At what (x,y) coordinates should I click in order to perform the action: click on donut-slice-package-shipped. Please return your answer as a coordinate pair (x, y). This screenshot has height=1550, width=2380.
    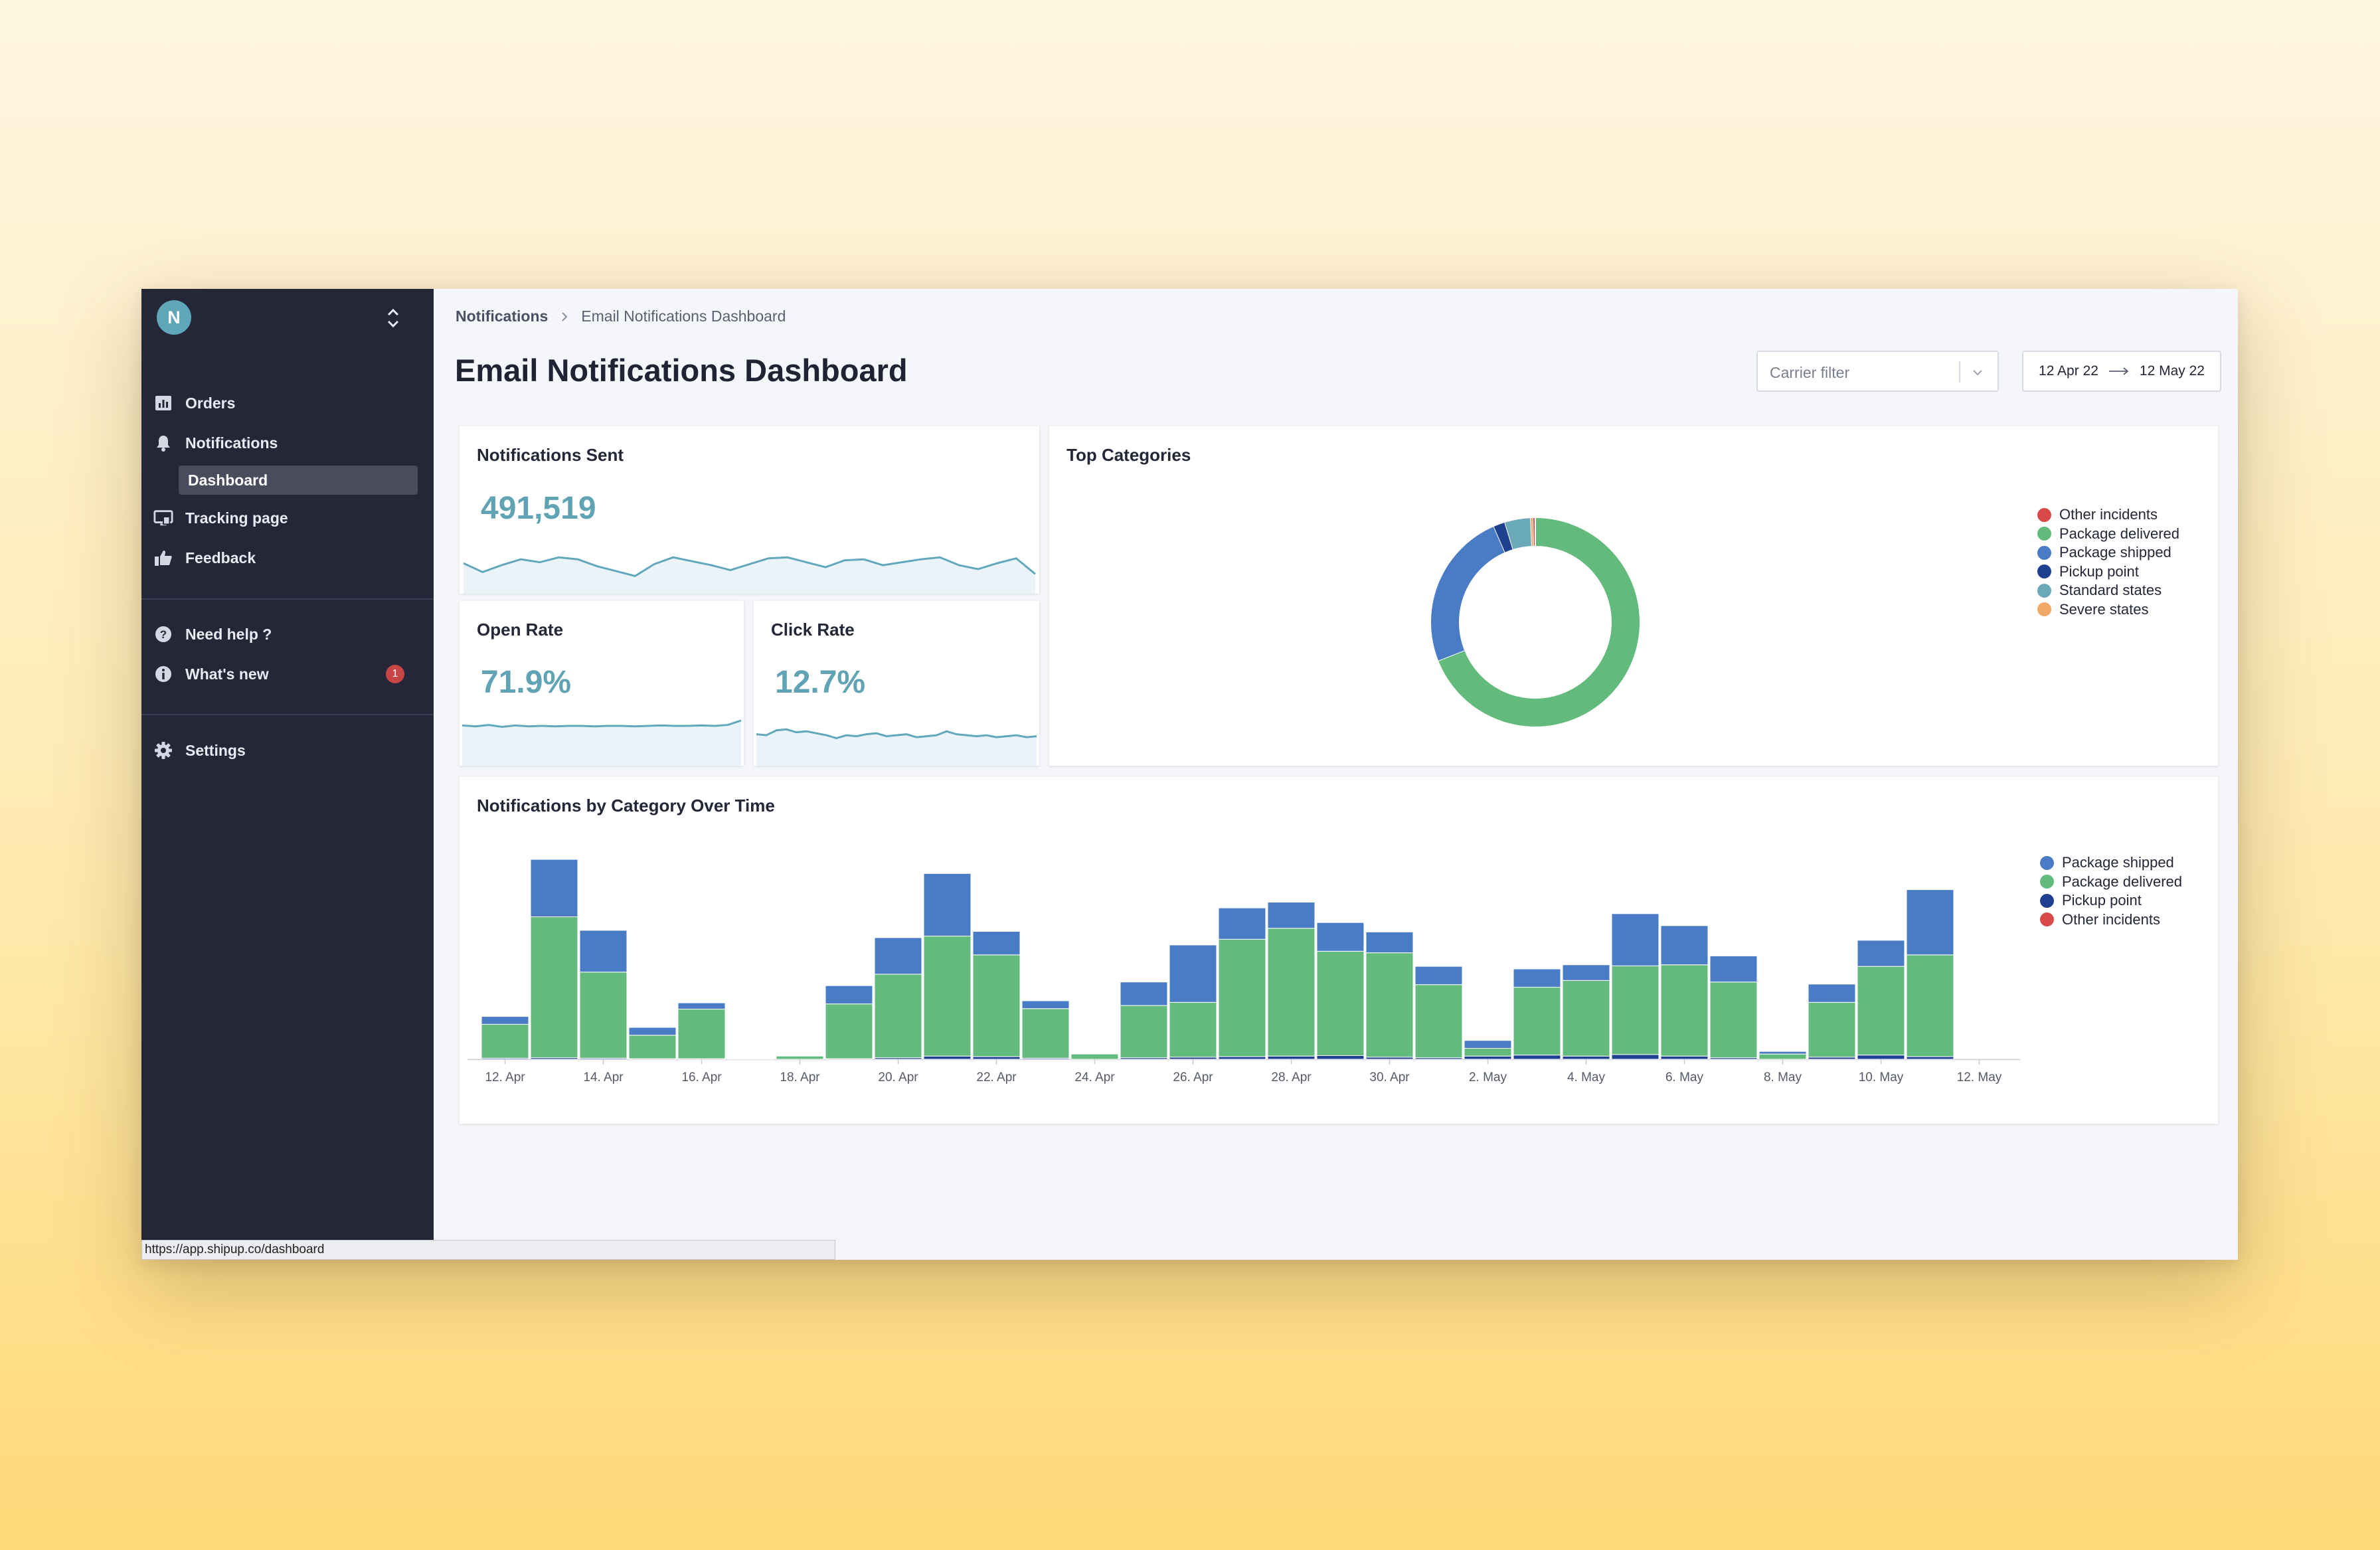
    Looking at the image, I should click on (1468, 594).